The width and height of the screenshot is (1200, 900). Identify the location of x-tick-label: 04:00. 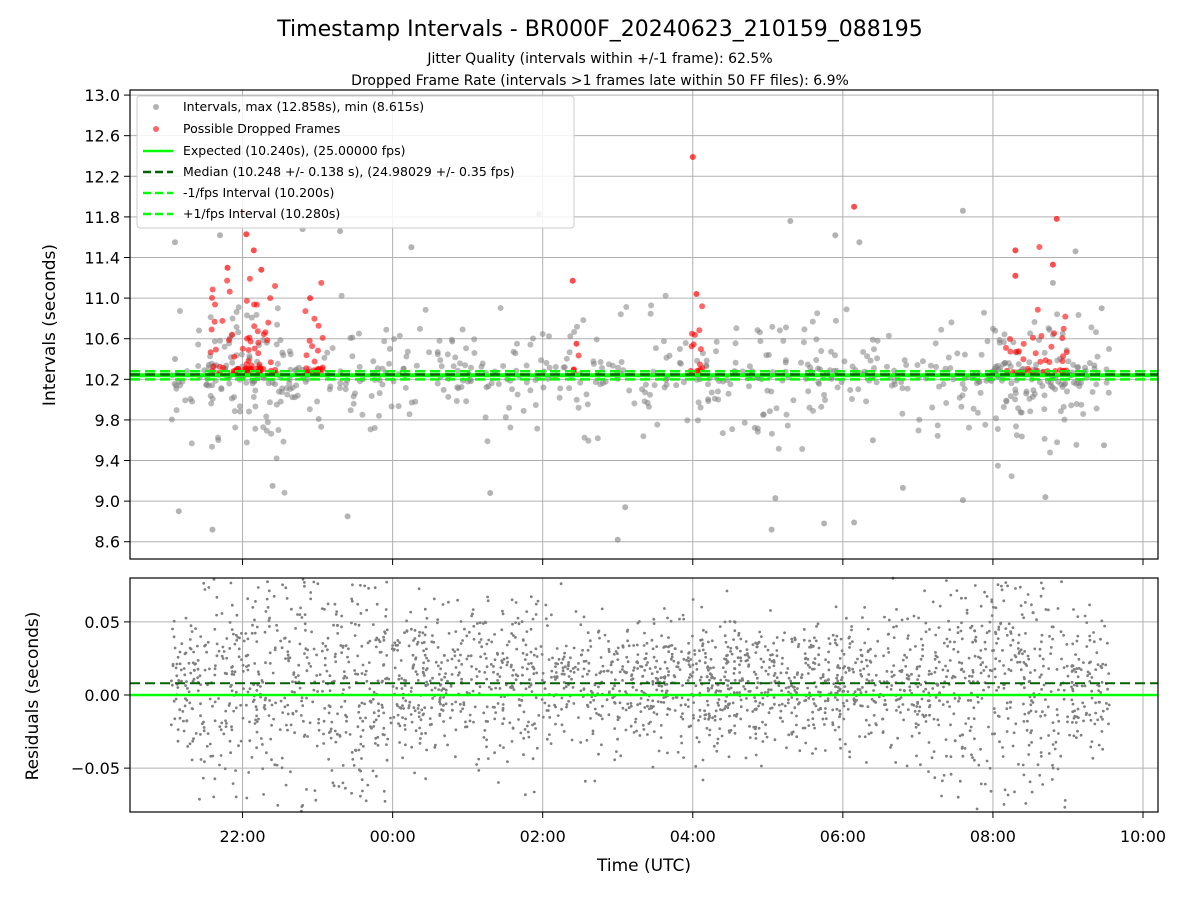
(693, 836).